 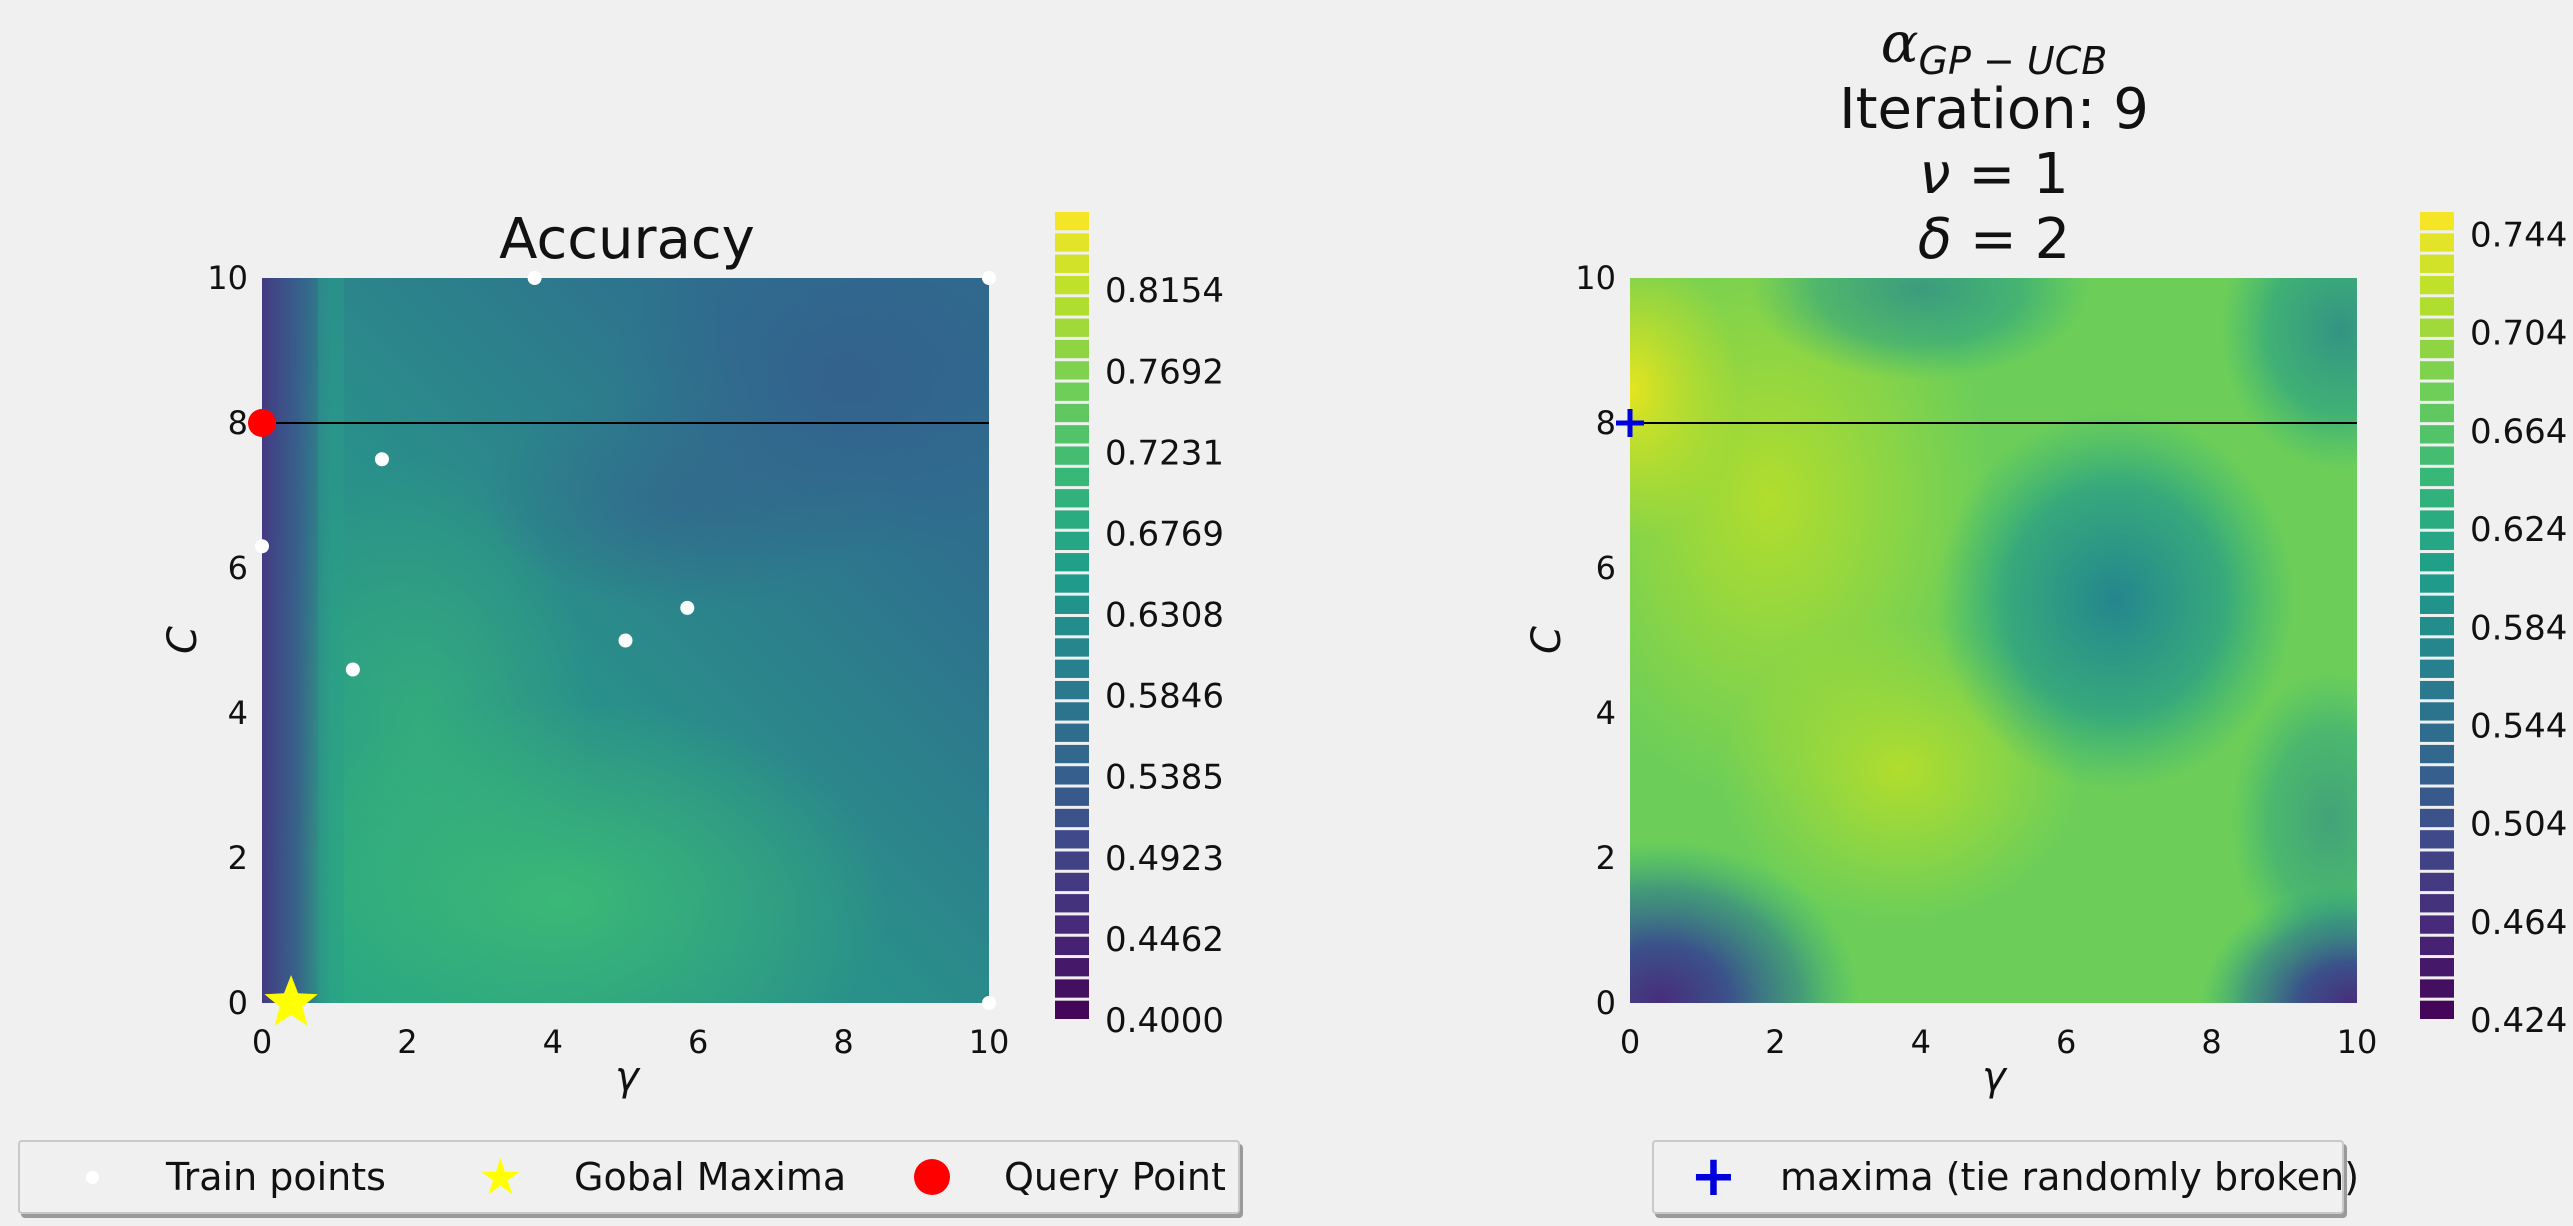 I want to click on plot2-colorbar-tick-label: 0.664, so click(x=2518, y=432).